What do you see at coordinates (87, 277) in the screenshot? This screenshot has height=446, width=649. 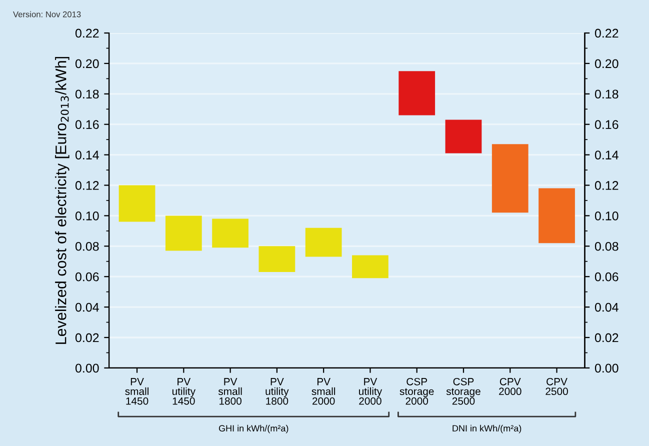 I see `y-tick-label: 0.06` at bounding box center [87, 277].